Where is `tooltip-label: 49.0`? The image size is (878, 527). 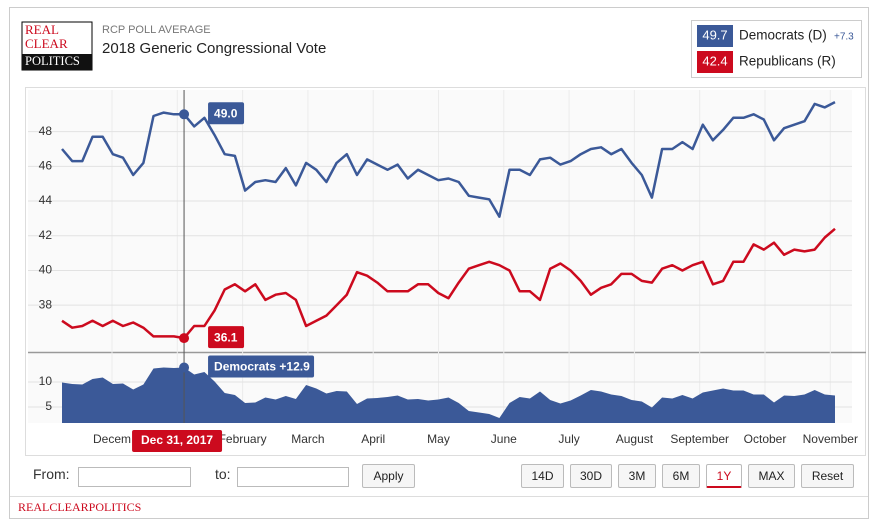
tooltip-label: 49.0 is located at coordinates (226, 113).